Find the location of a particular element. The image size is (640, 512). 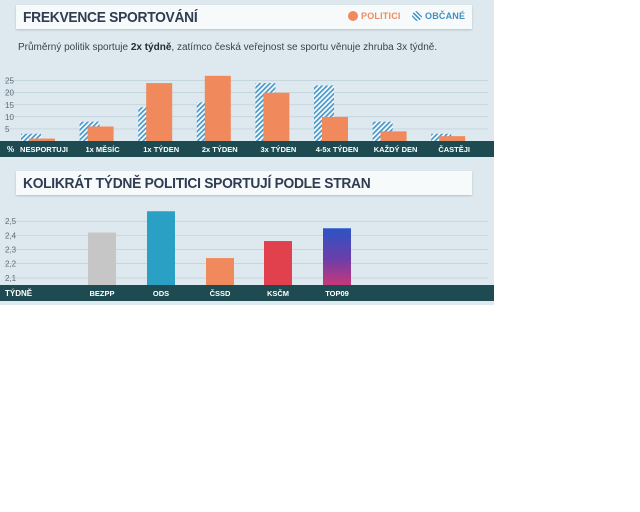

chart1-title-box: FREKVENCE SPORTOVÁNÍ POLITICI OBČANÉ is located at coordinates (244, 17).